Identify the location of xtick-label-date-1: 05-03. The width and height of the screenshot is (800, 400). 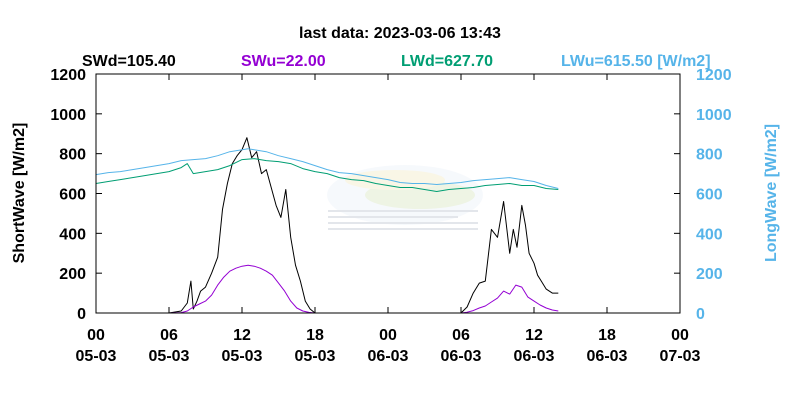
(169, 356).